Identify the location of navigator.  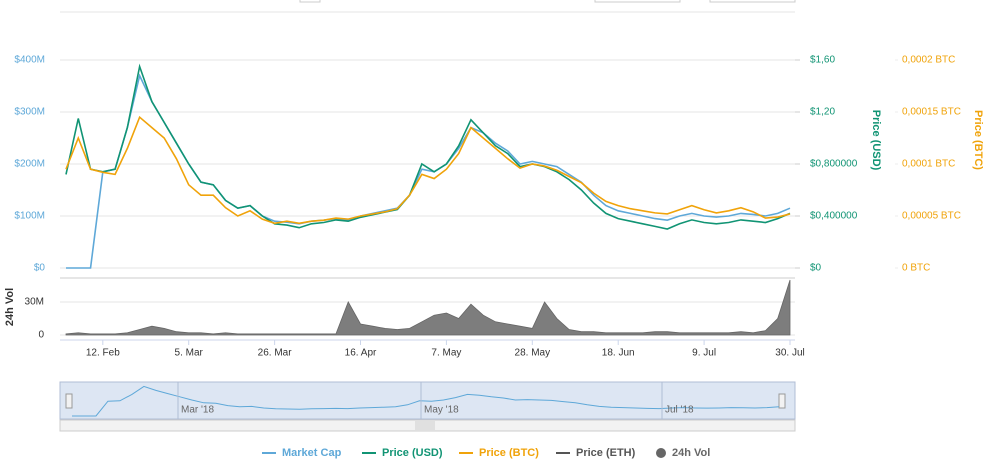
(427, 400).